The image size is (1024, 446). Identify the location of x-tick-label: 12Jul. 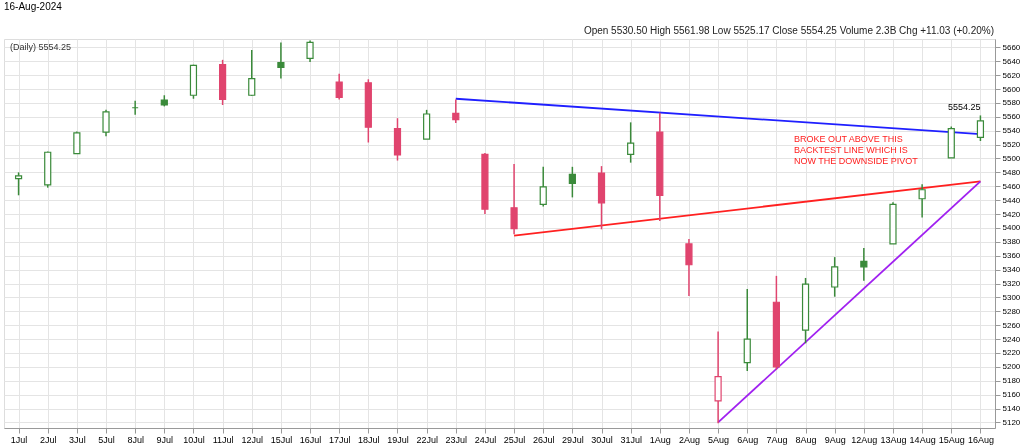
(252, 439).